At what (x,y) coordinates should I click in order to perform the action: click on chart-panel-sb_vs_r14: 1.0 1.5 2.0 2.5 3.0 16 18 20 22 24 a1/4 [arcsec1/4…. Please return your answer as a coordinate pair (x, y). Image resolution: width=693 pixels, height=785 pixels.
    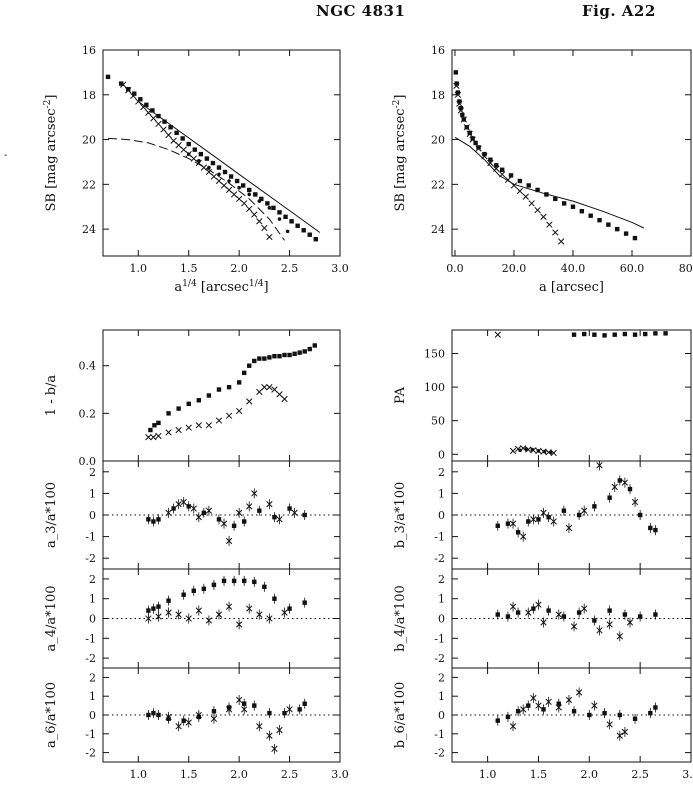
    Looking at the image, I should click on (196, 169).